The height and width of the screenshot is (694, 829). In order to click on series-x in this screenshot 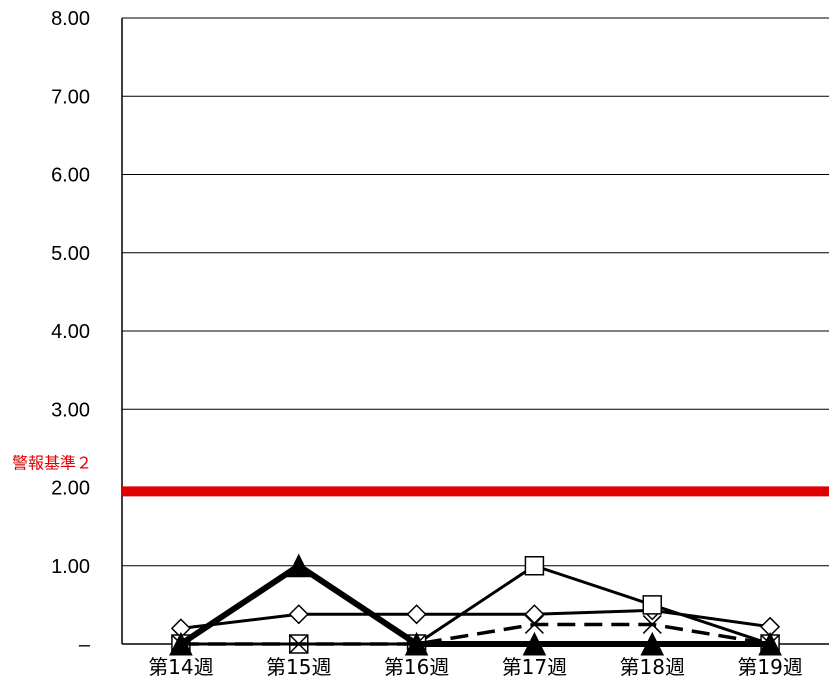, I will do `click(475, 634)`.